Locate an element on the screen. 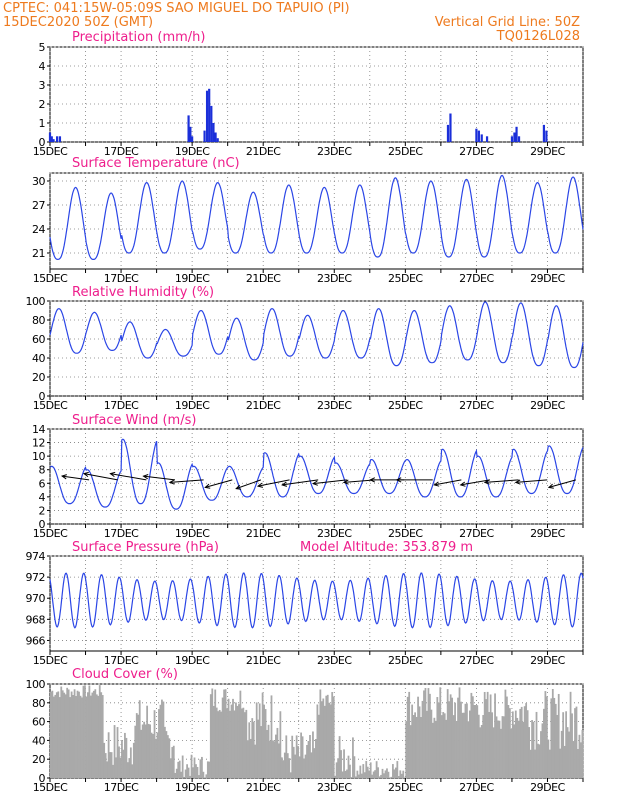  panel-title-humidity: Relative Humidity (%) is located at coordinates (143, 292).